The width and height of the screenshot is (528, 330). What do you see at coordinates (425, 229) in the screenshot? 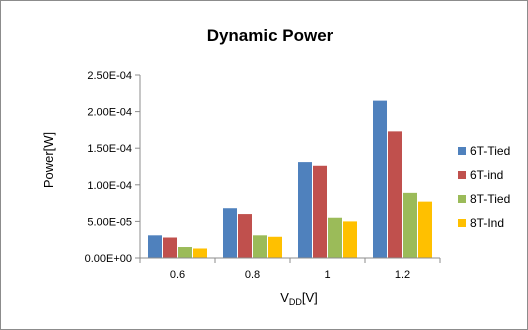
I see `bar-8t-ind-1.2` at bounding box center [425, 229].